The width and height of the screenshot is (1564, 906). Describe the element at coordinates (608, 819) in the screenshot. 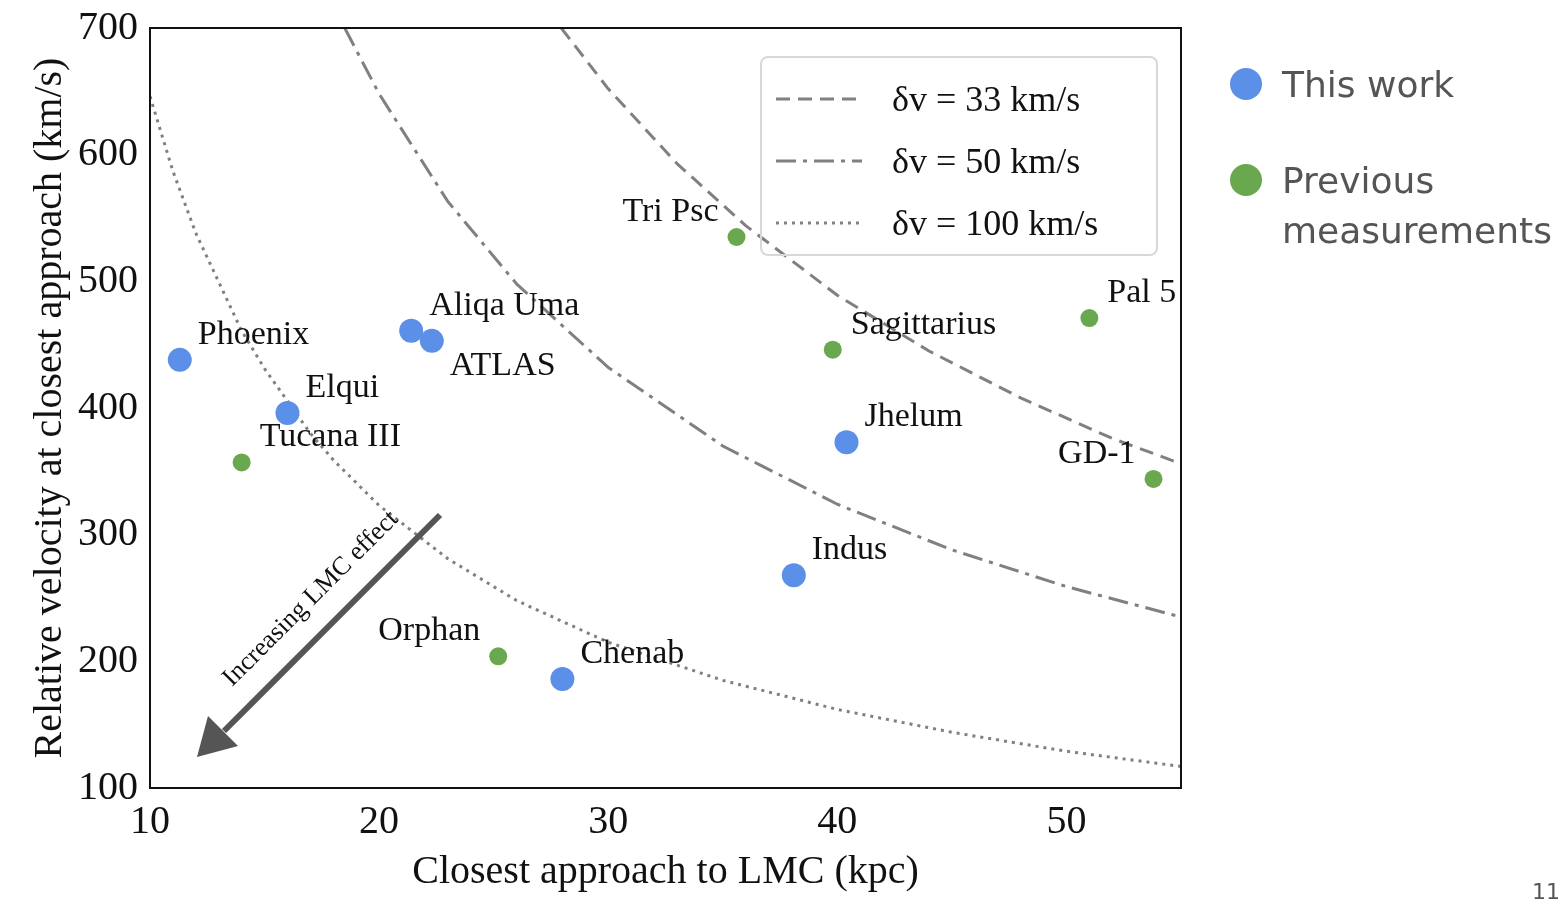

I see `x-tick-label: 30` at that location.